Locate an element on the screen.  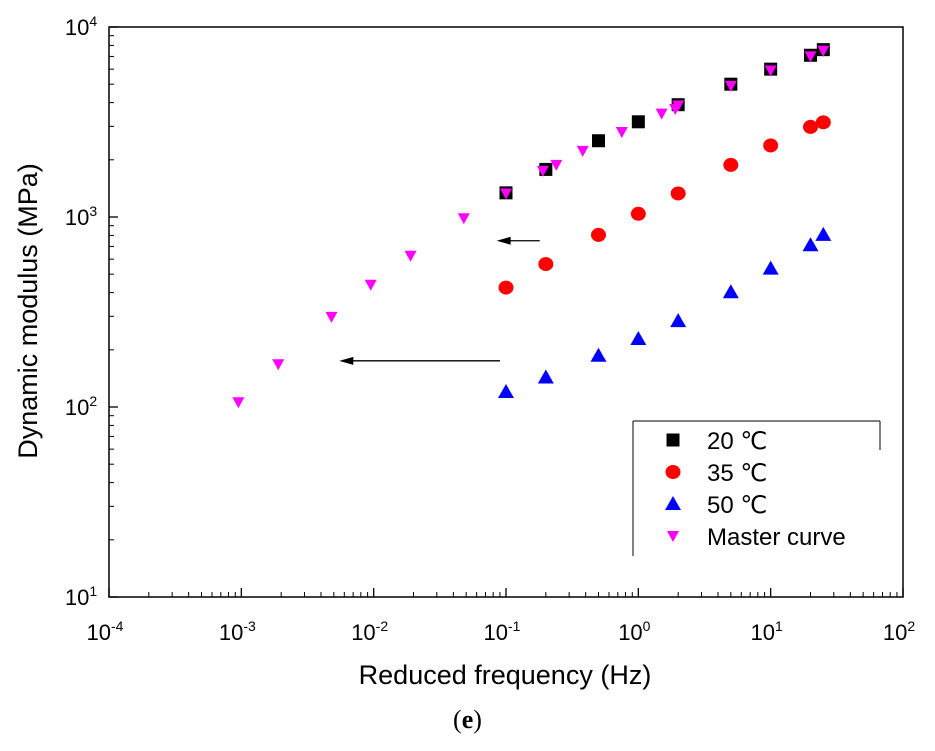
x-tick-label: 10¹ is located at coordinates (767, 631).